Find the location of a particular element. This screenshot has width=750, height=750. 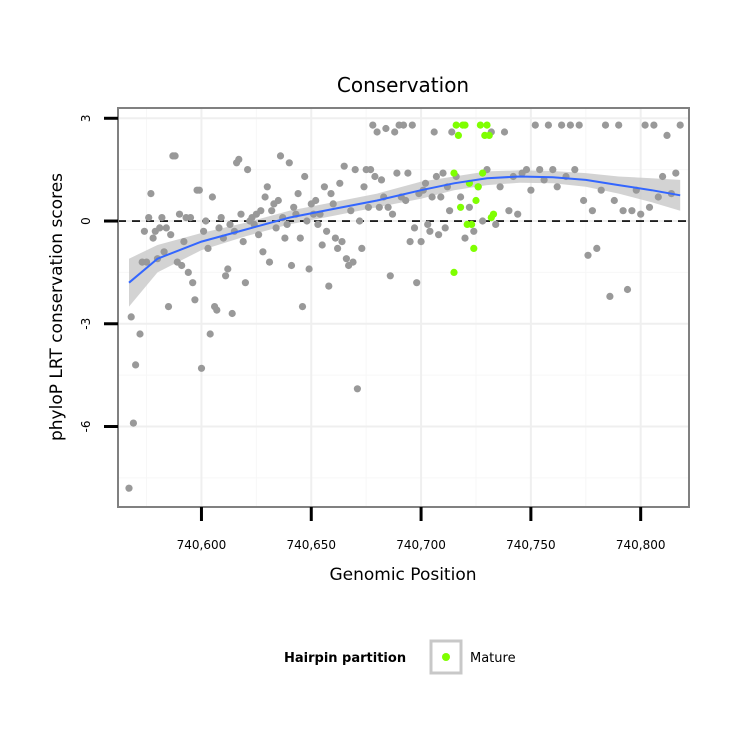

y-tick-label: 0 is located at coordinates (86, 221).